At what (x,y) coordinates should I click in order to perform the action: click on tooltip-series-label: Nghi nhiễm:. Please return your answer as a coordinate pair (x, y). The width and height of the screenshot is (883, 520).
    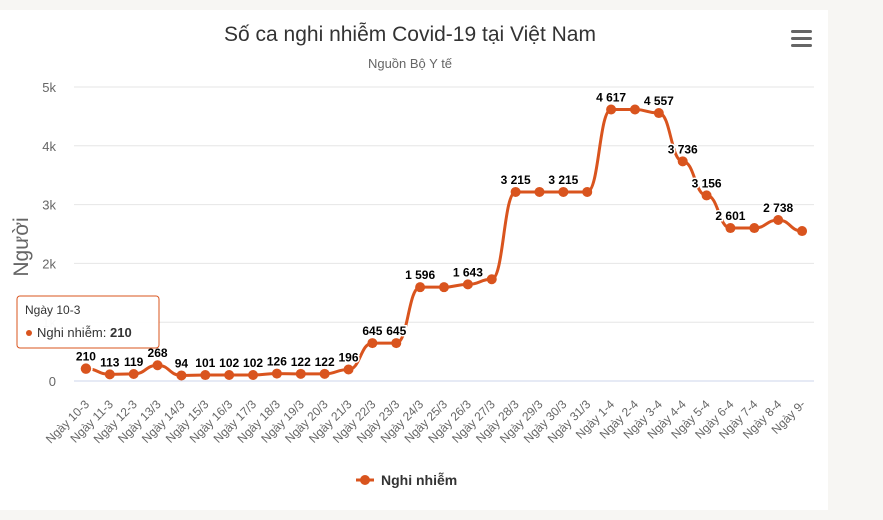
    Looking at the image, I should click on (73, 332).